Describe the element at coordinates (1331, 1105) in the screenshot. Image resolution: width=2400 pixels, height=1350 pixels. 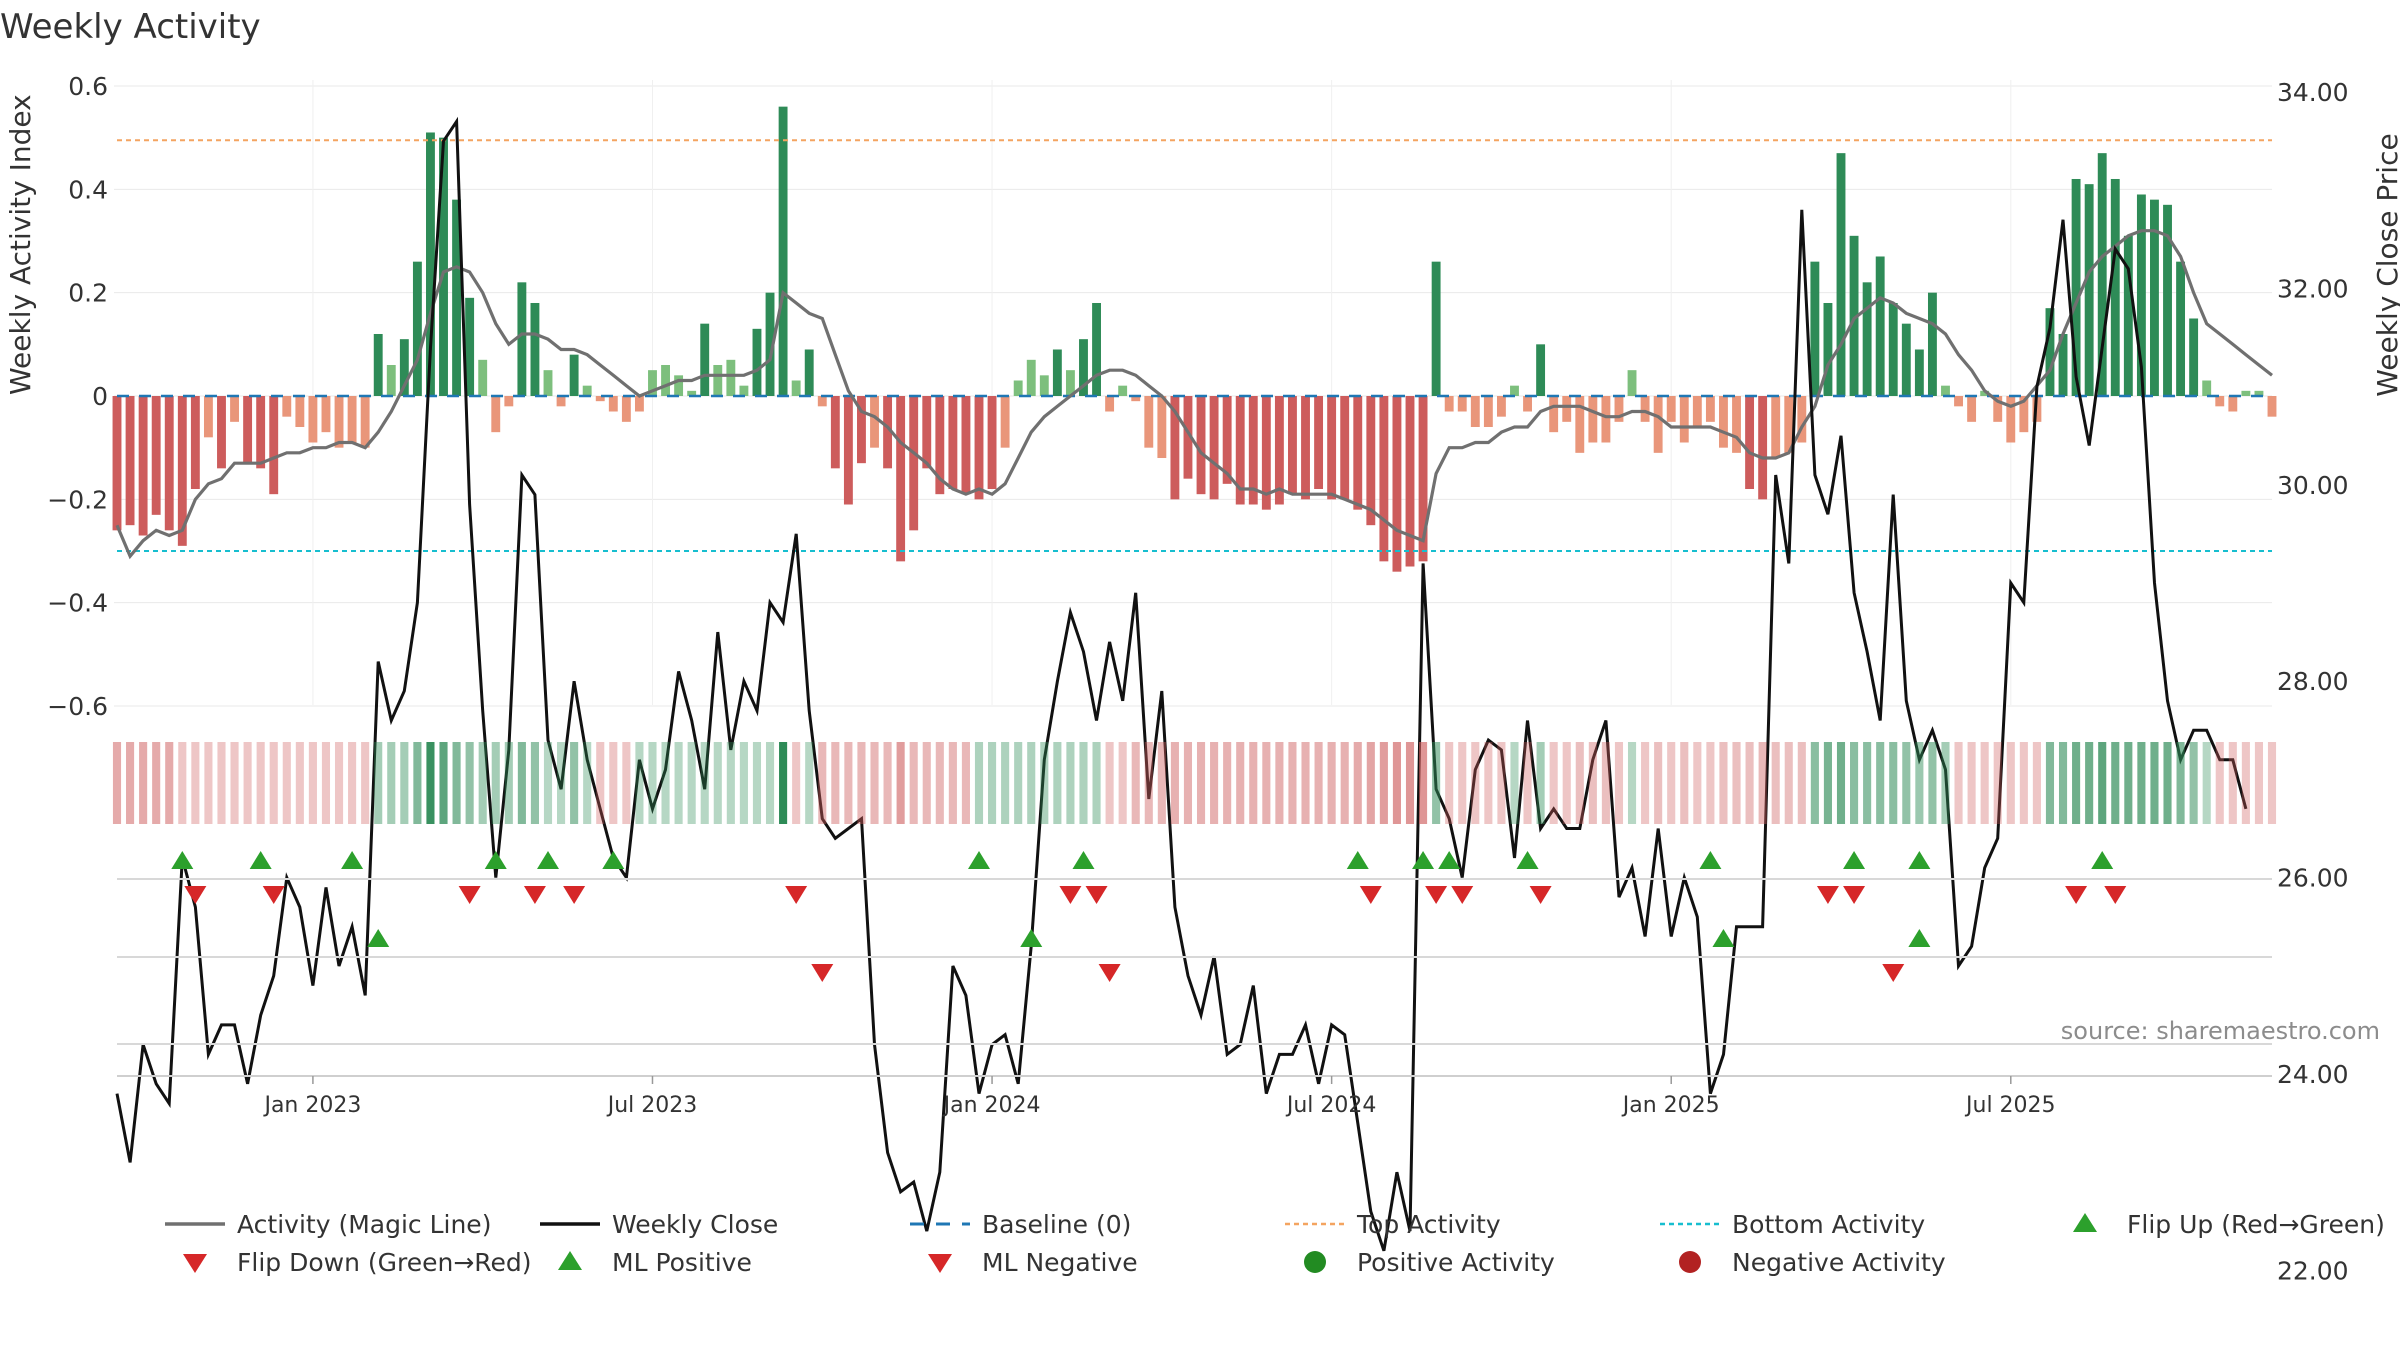
I see `x-tick-label: Jul 2024` at that location.